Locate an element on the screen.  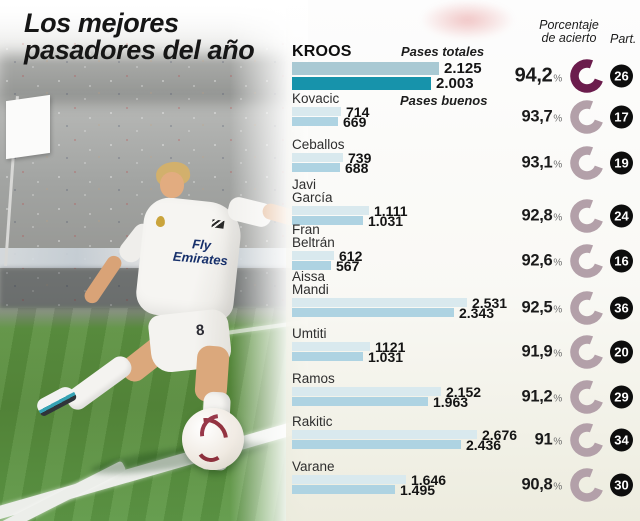
bar-value-totales: 2.152 is located at coordinates (464, 391).